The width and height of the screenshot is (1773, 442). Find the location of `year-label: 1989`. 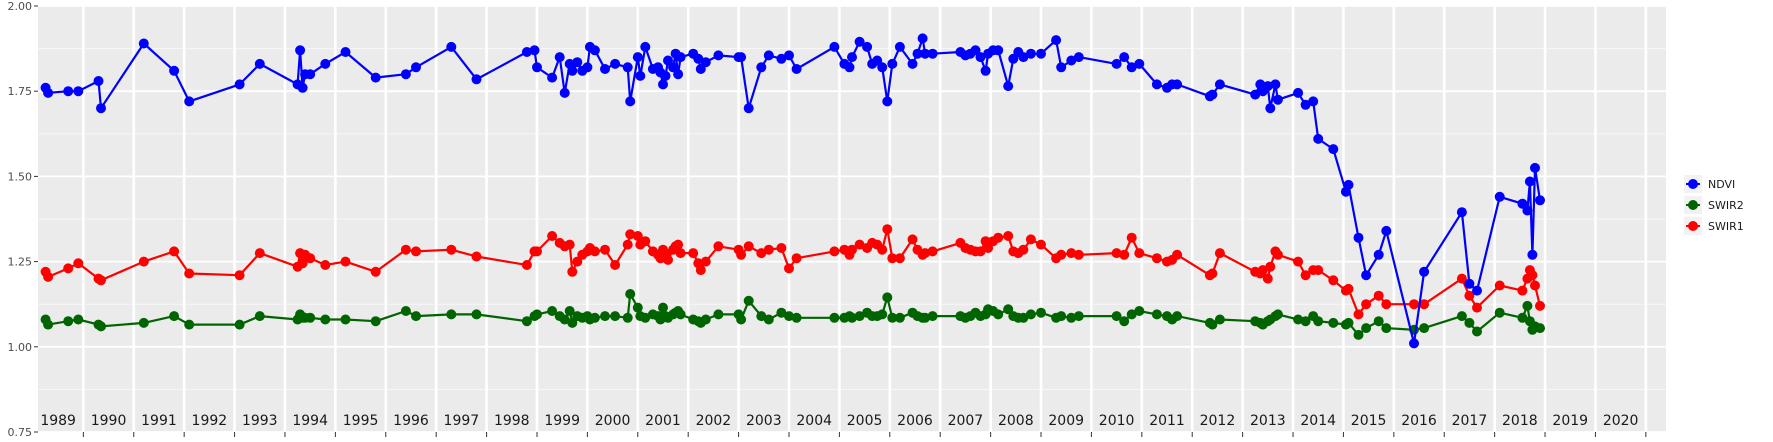

year-label: 1989 is located at coordinates (58, 421).